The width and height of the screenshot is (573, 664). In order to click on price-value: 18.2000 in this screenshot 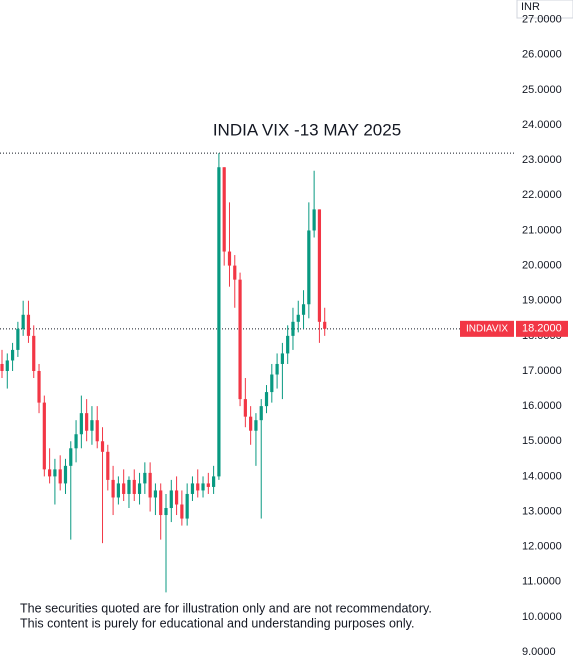, I will do `click(542, 329)`.